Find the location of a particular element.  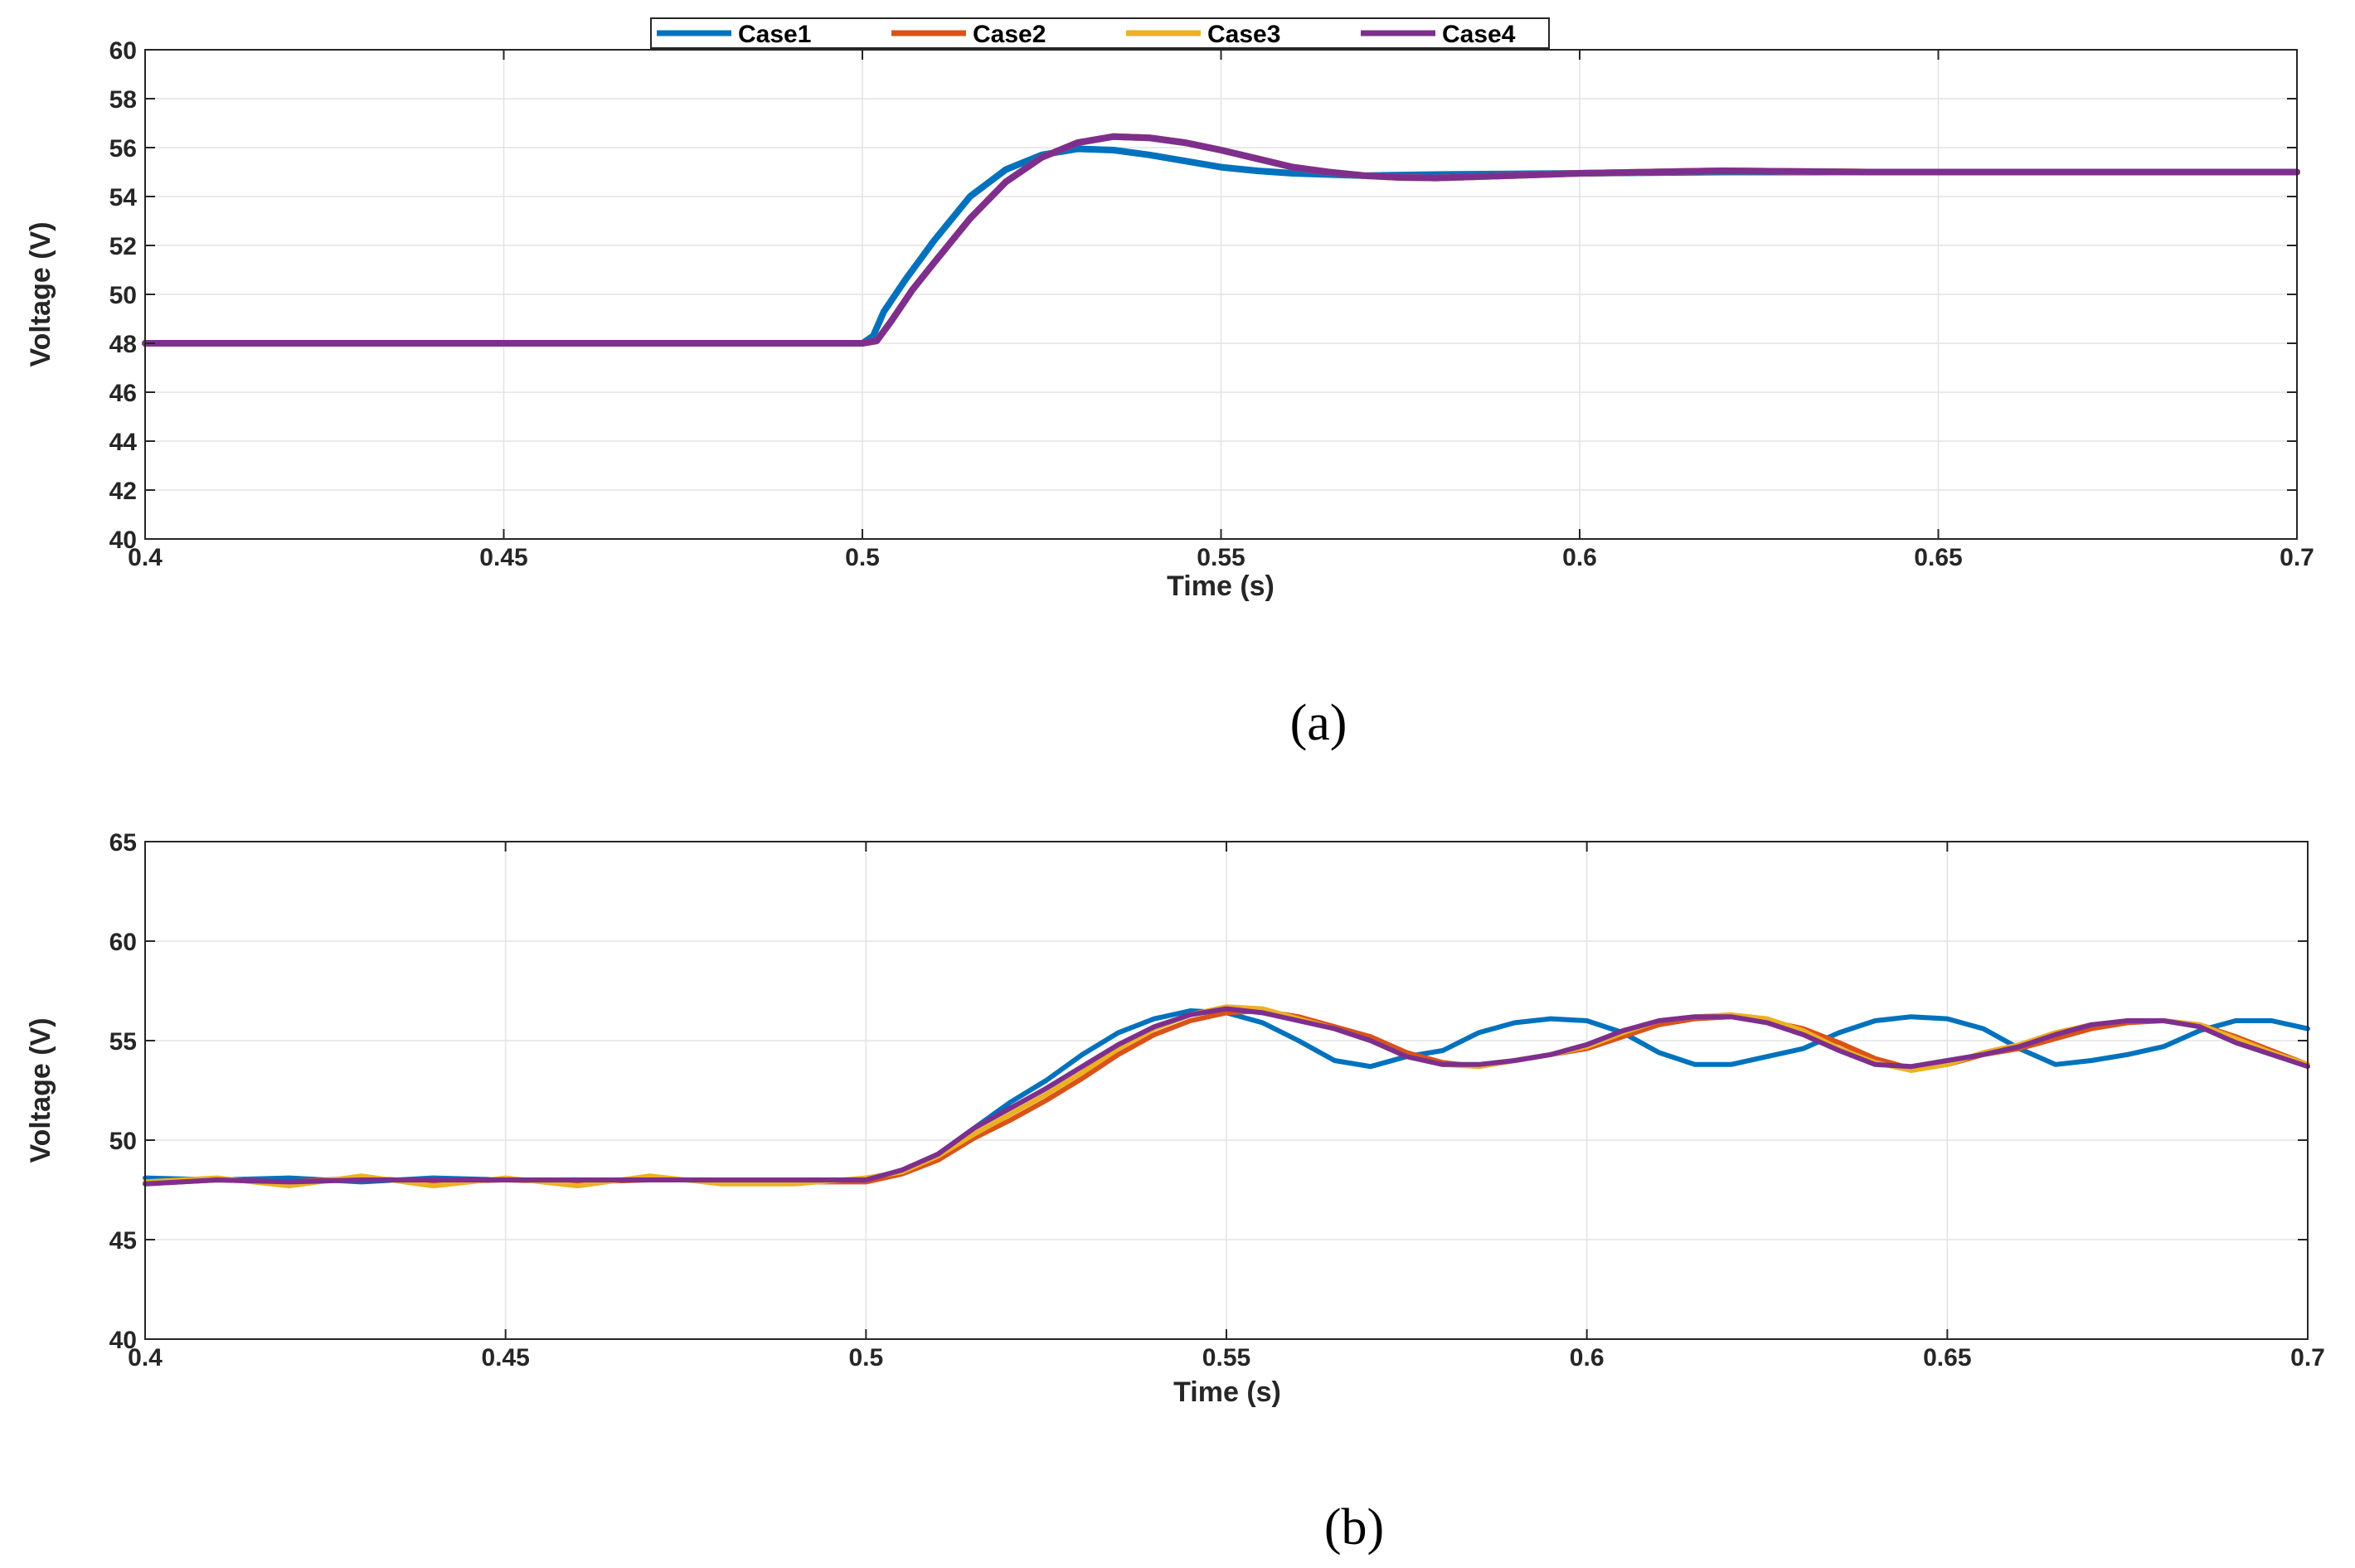

y-tick-label: 56 is located at coordinates (123, 149).